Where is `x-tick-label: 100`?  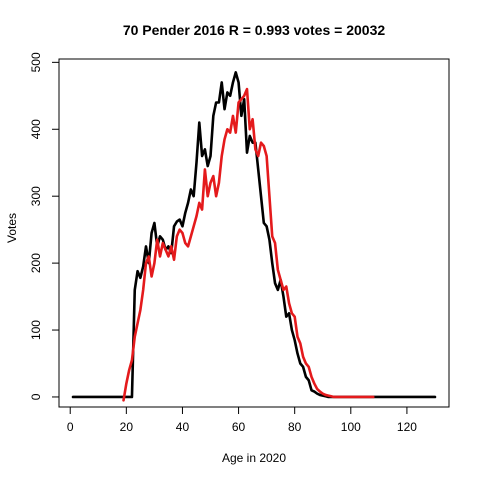 x-tick-label: 100 is located at coordinates (351, 427).